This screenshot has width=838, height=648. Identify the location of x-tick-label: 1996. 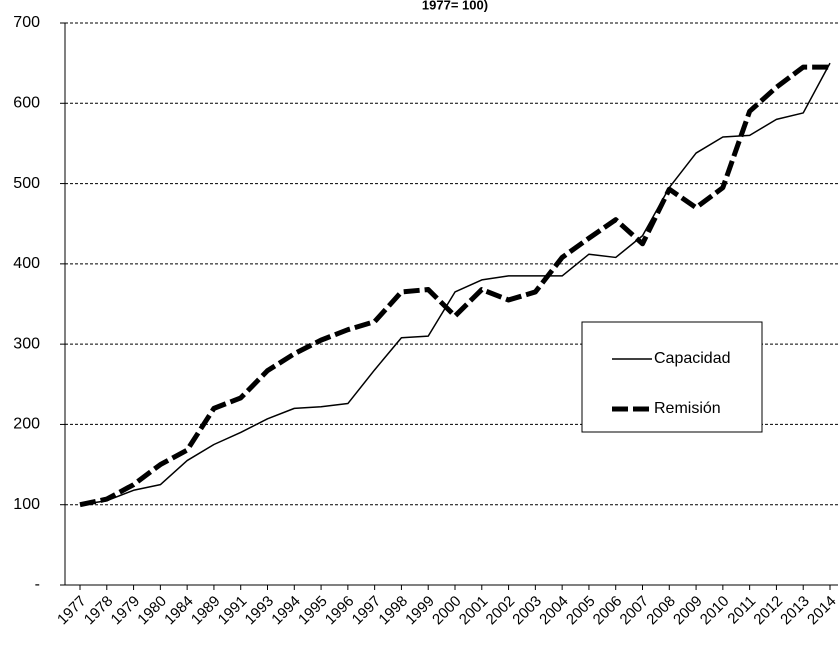
(340, 611).